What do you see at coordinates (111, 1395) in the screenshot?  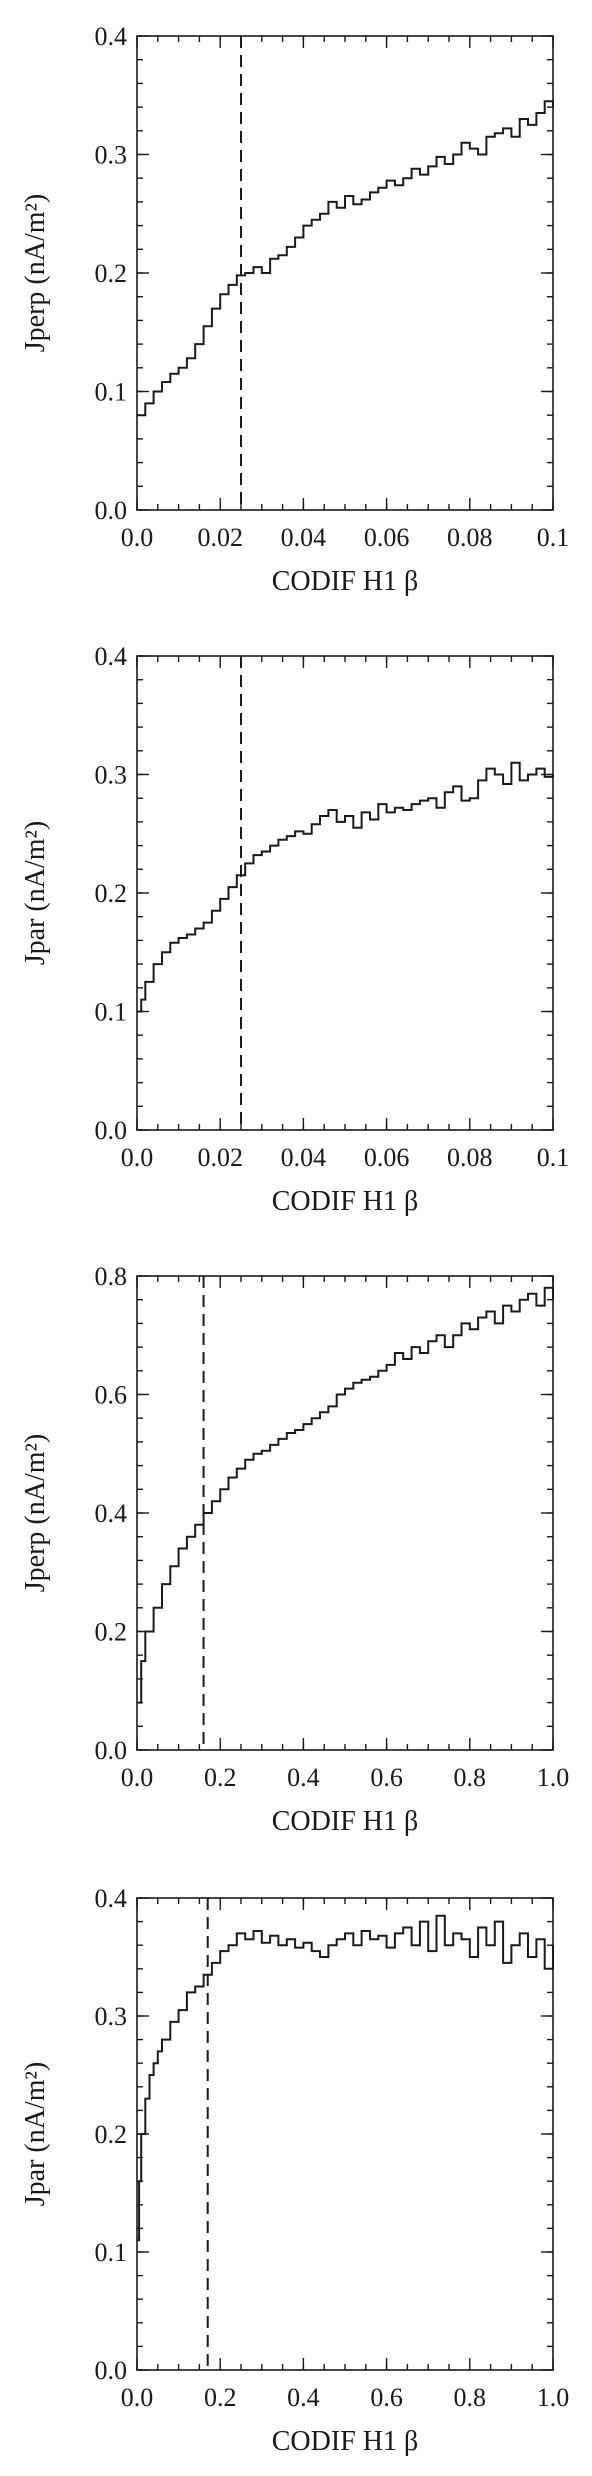 I see `y-tick-label: 0.6` at bounding box center [111, 1395].